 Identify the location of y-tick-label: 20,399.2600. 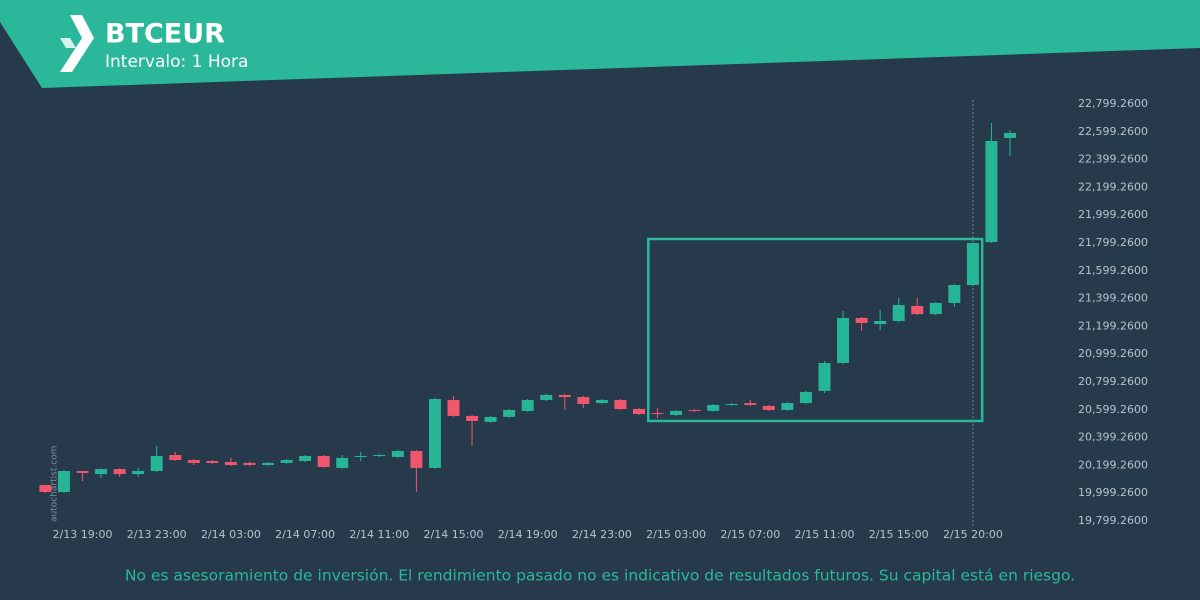
(1113, 437).